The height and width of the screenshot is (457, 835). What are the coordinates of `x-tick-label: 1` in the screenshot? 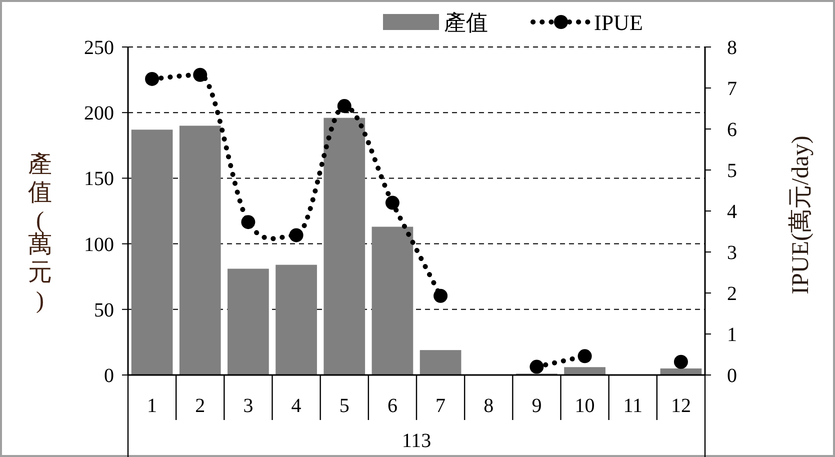 It's located at (152, 406).